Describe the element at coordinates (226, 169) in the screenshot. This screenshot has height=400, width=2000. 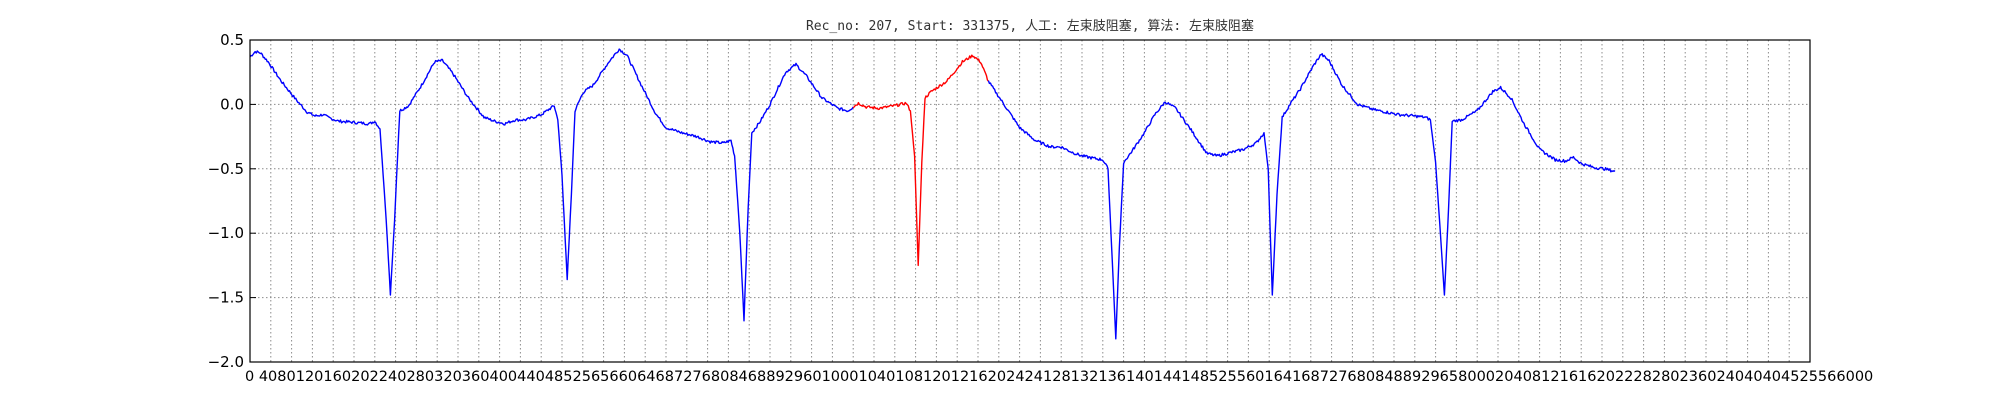
I see `y-tick-label: −0.5` at that location.